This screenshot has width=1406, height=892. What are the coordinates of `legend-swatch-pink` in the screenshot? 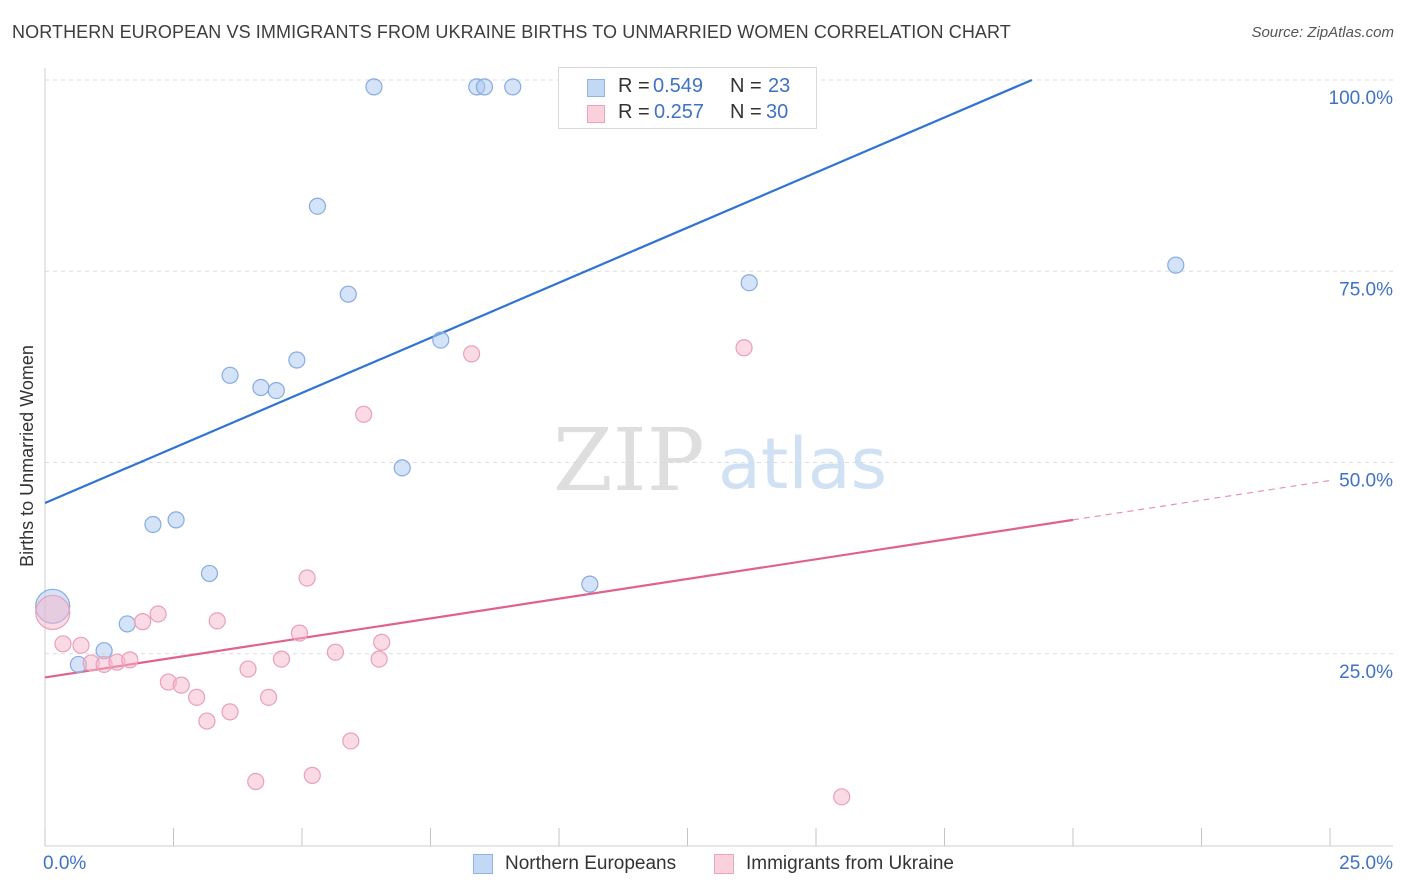 It's located at (596, 114).